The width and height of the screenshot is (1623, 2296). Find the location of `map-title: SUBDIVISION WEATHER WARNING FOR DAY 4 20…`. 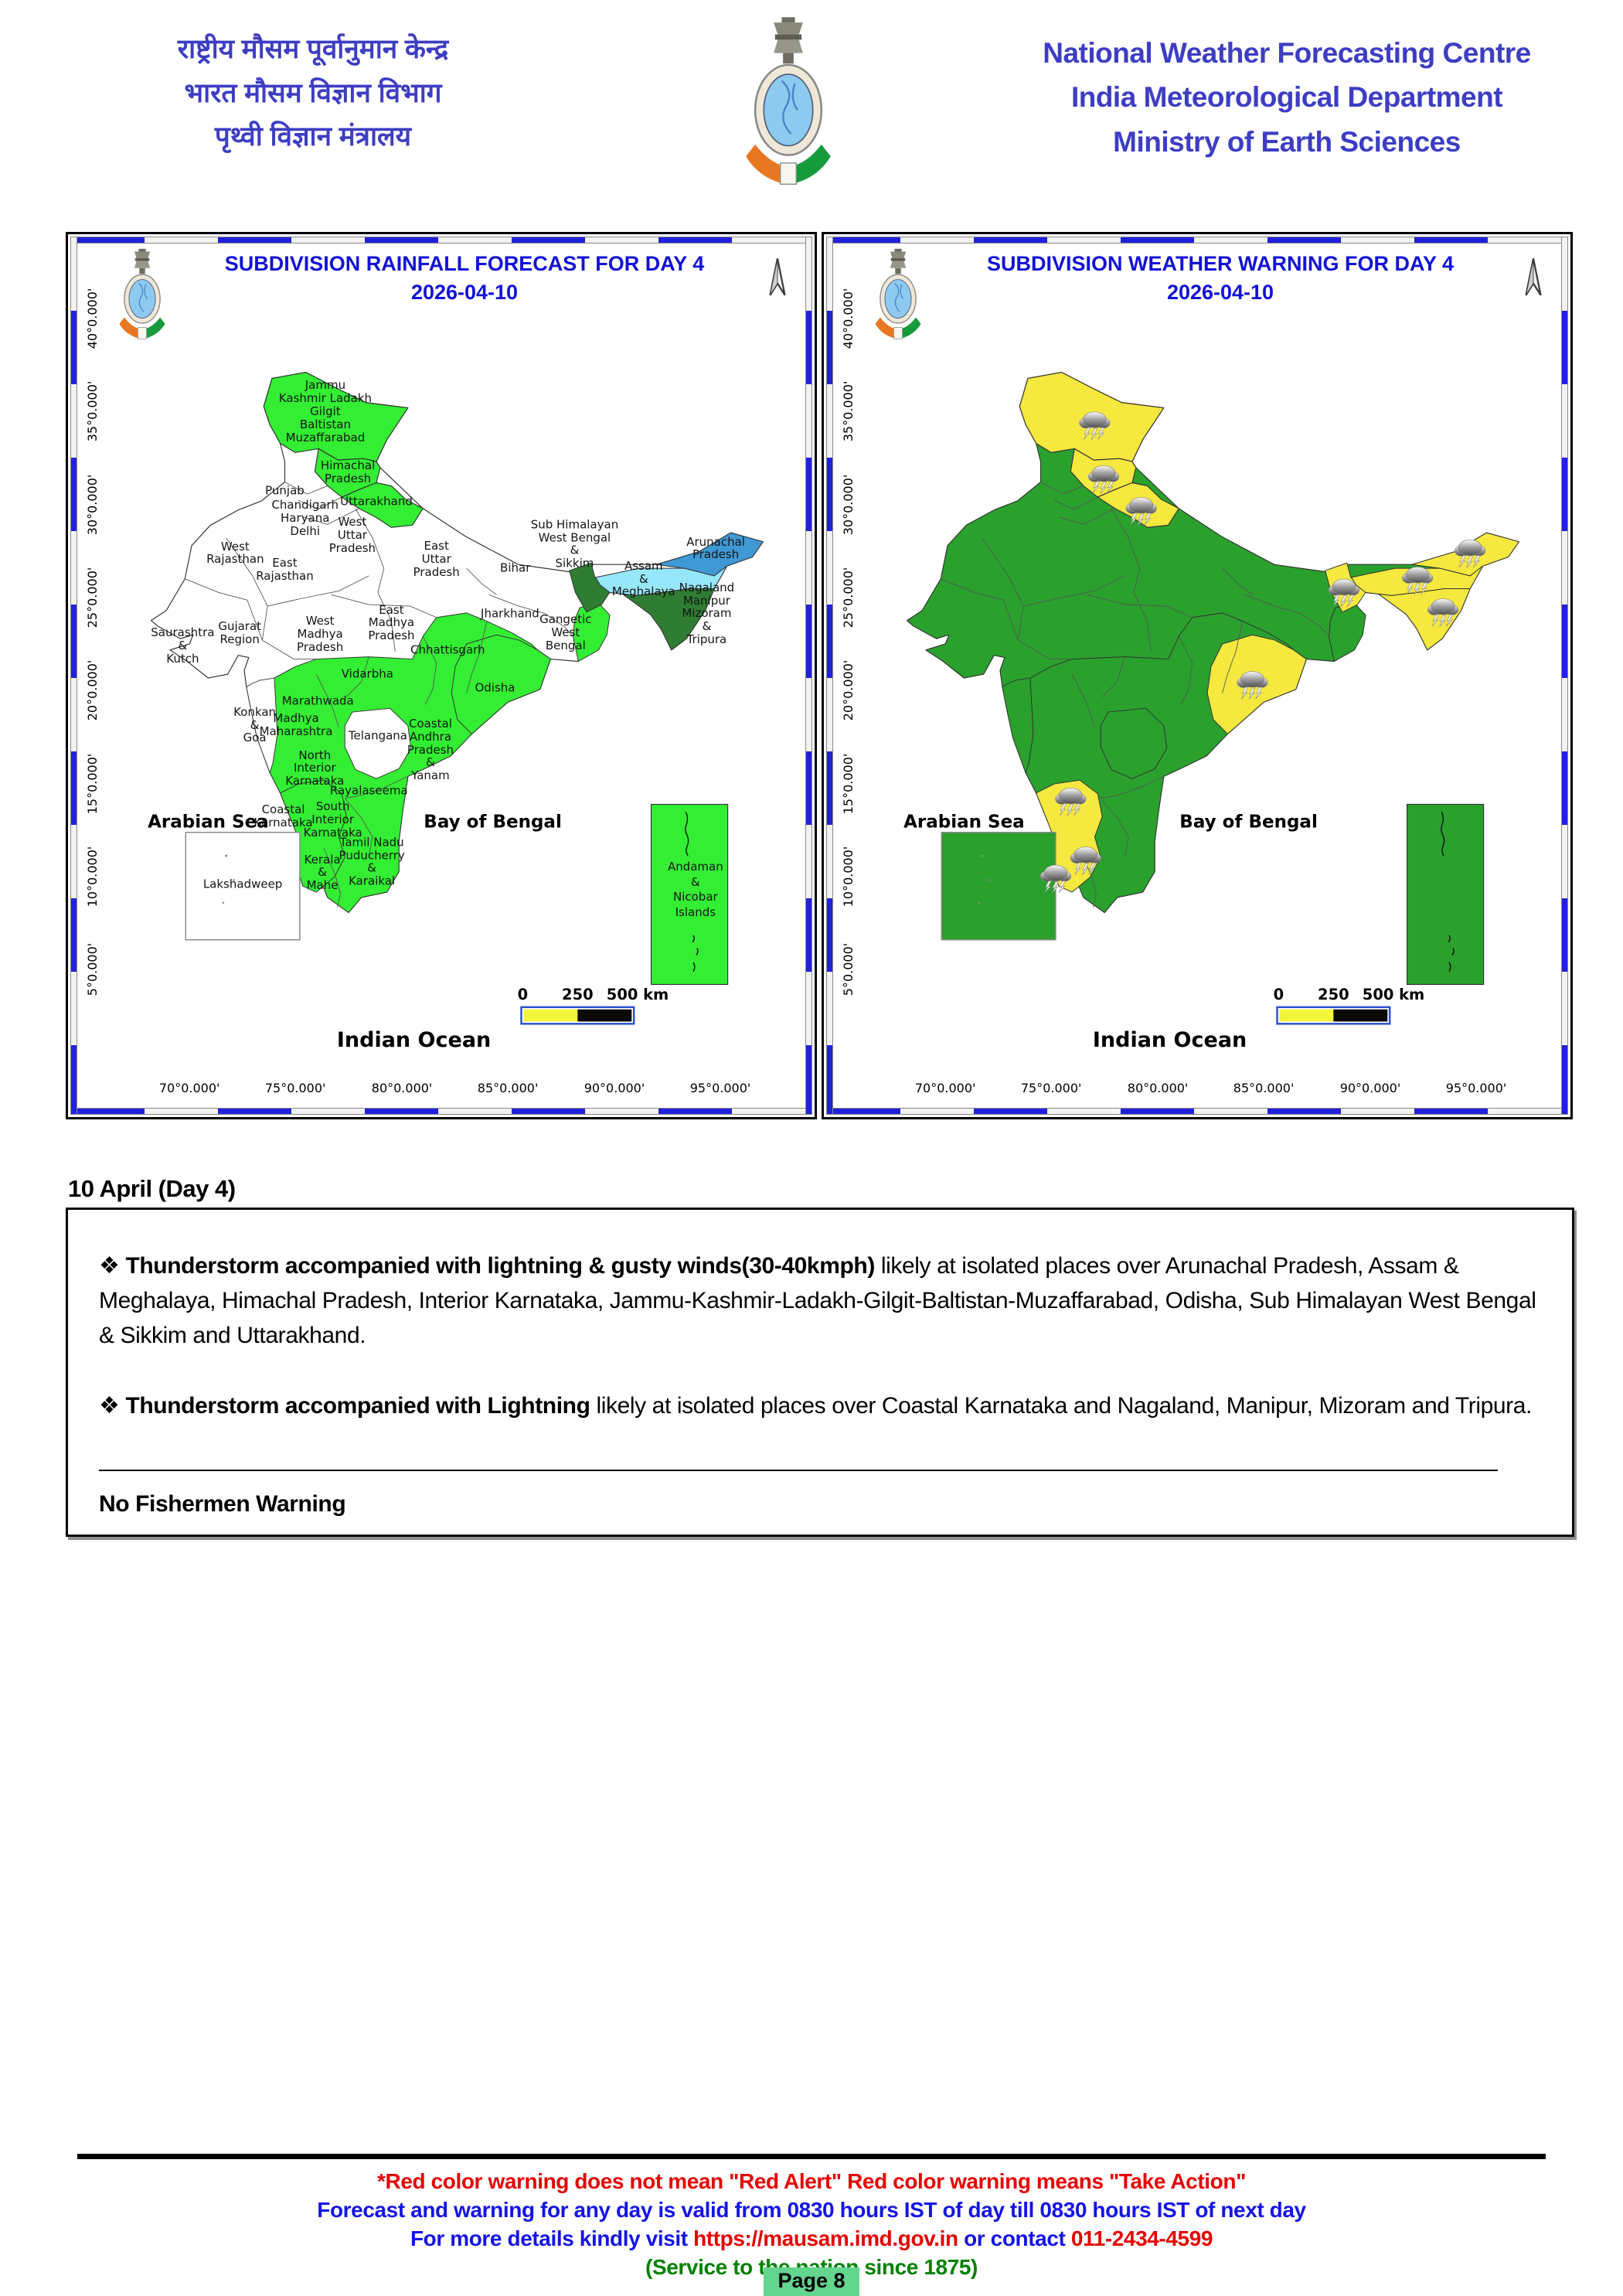

map-title: SUBDIVISION WEATHER WARNING FOR DAY 4 20… is located at coordinates (1220, 278).